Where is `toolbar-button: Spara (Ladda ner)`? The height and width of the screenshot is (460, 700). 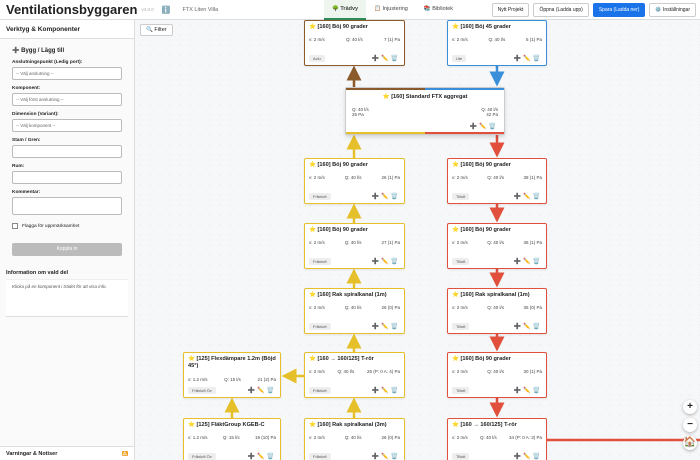 toolbar-button: Spara (Ladda ner) is located at coordinates (619, 10).